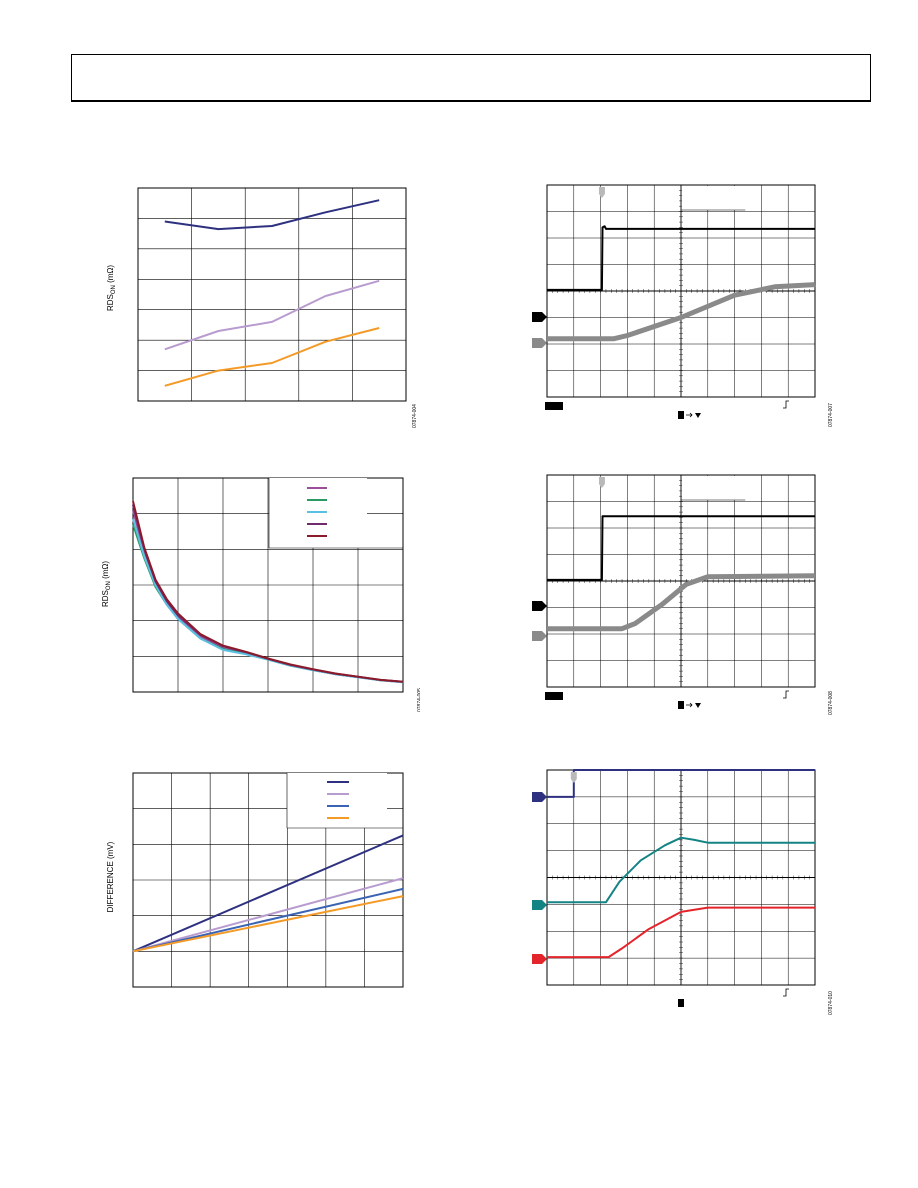 The width and height of the screenshot is (918, 1188). I want to click on scope-capture-3: 07874-010, so click(683, 892).